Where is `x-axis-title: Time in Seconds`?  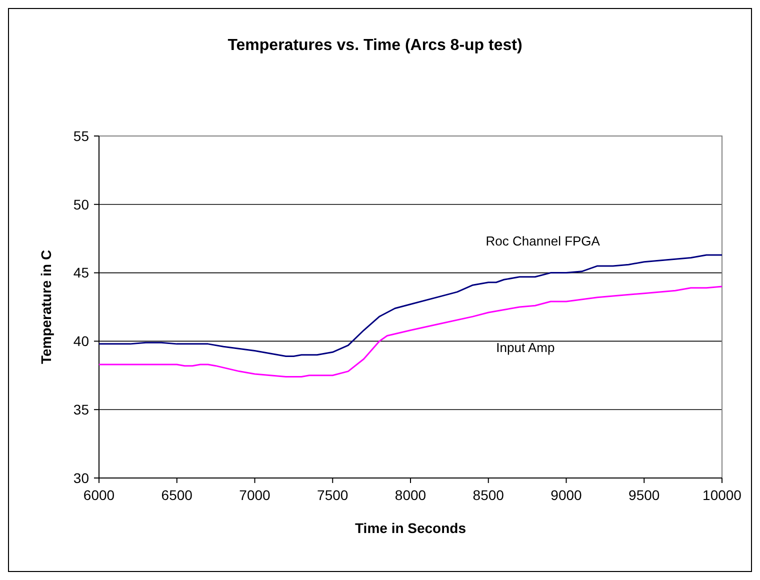 x-axis-title: Time in Seconds is located at coordinates (410, 528).